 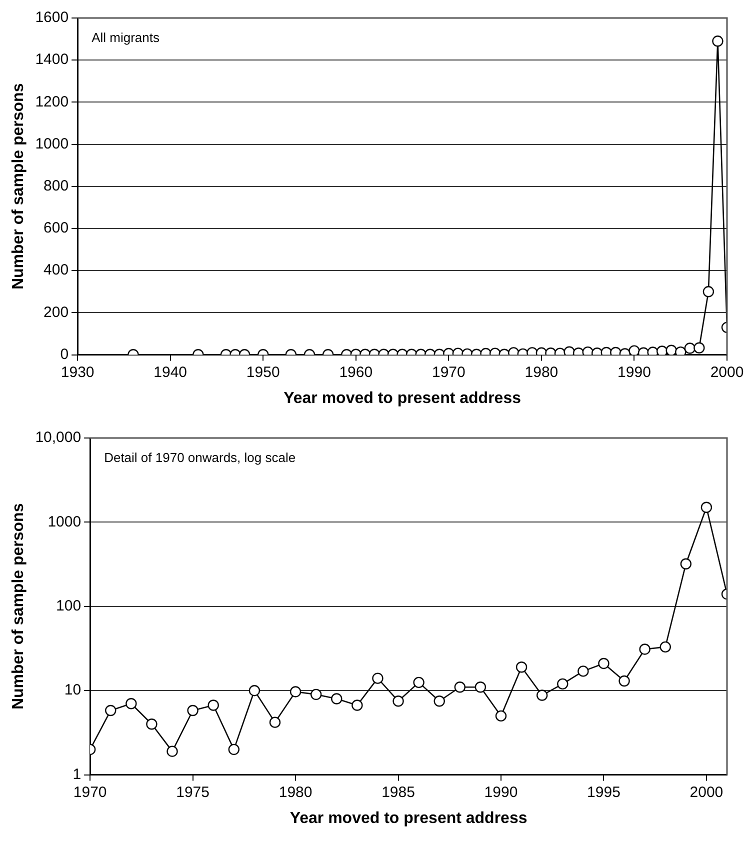 I want to click on x-tick-label: 1930, so click(x=77, y=372).